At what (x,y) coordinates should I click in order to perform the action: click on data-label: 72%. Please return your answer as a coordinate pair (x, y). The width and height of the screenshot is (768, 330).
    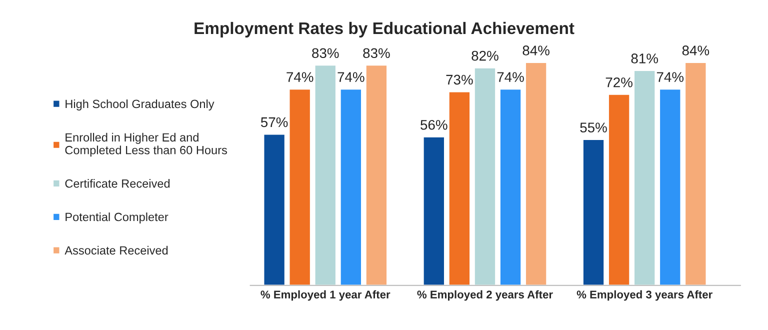
    Looking at the image, I should click on (619, 82).